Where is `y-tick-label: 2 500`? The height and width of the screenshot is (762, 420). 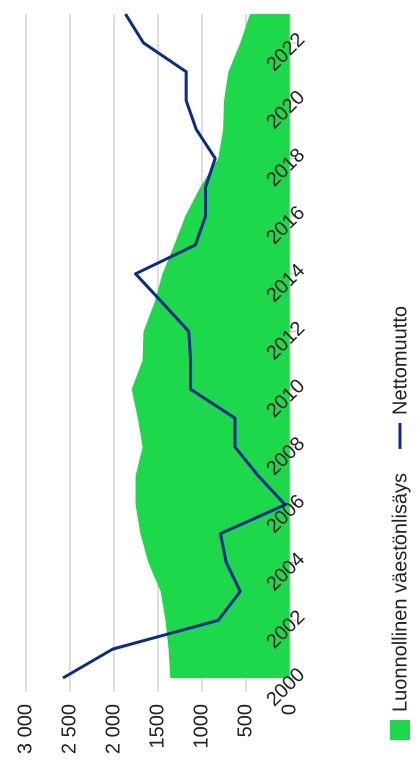 y-tick-label: 2 500 is located at coordinates (69, 729).